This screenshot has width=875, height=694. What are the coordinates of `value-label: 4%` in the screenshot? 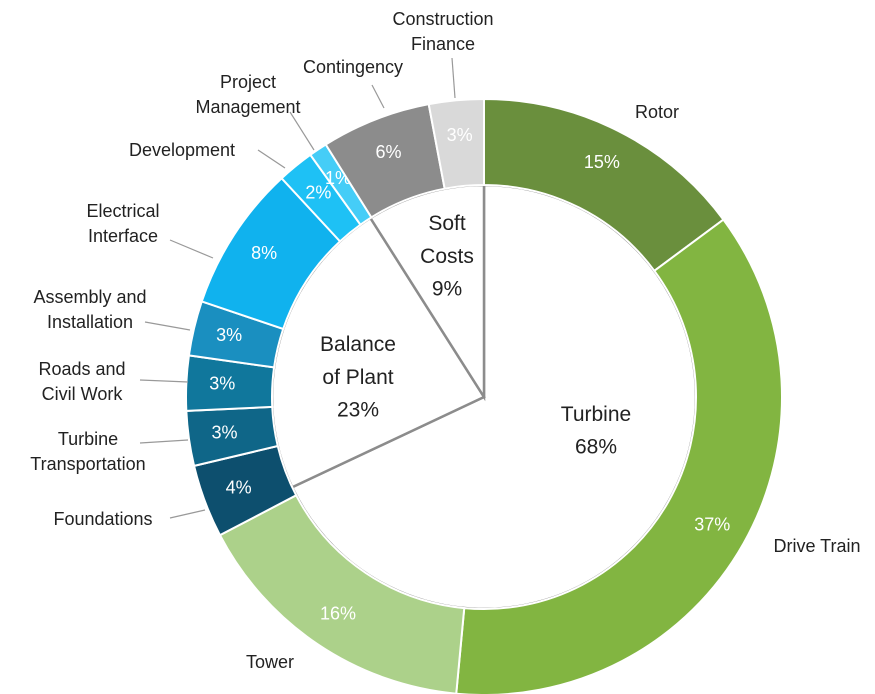 It's located at (239, 487).